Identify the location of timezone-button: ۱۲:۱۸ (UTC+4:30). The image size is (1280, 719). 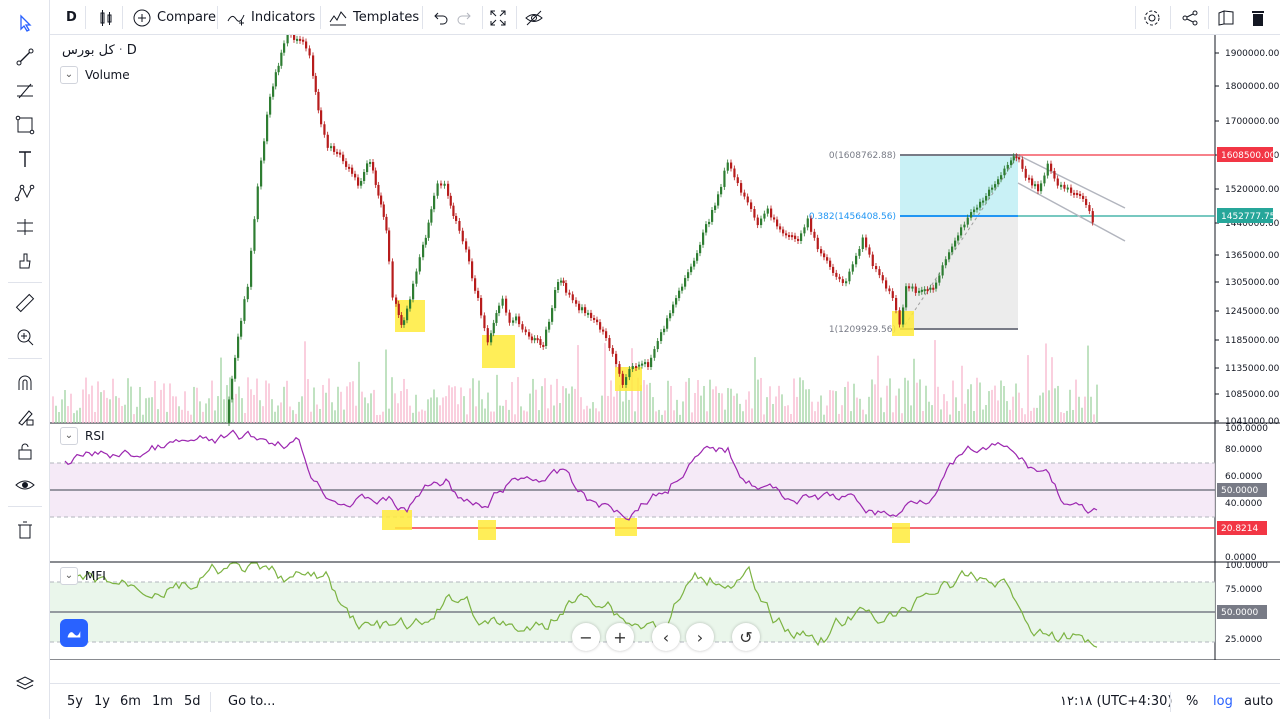
(1116, 701).